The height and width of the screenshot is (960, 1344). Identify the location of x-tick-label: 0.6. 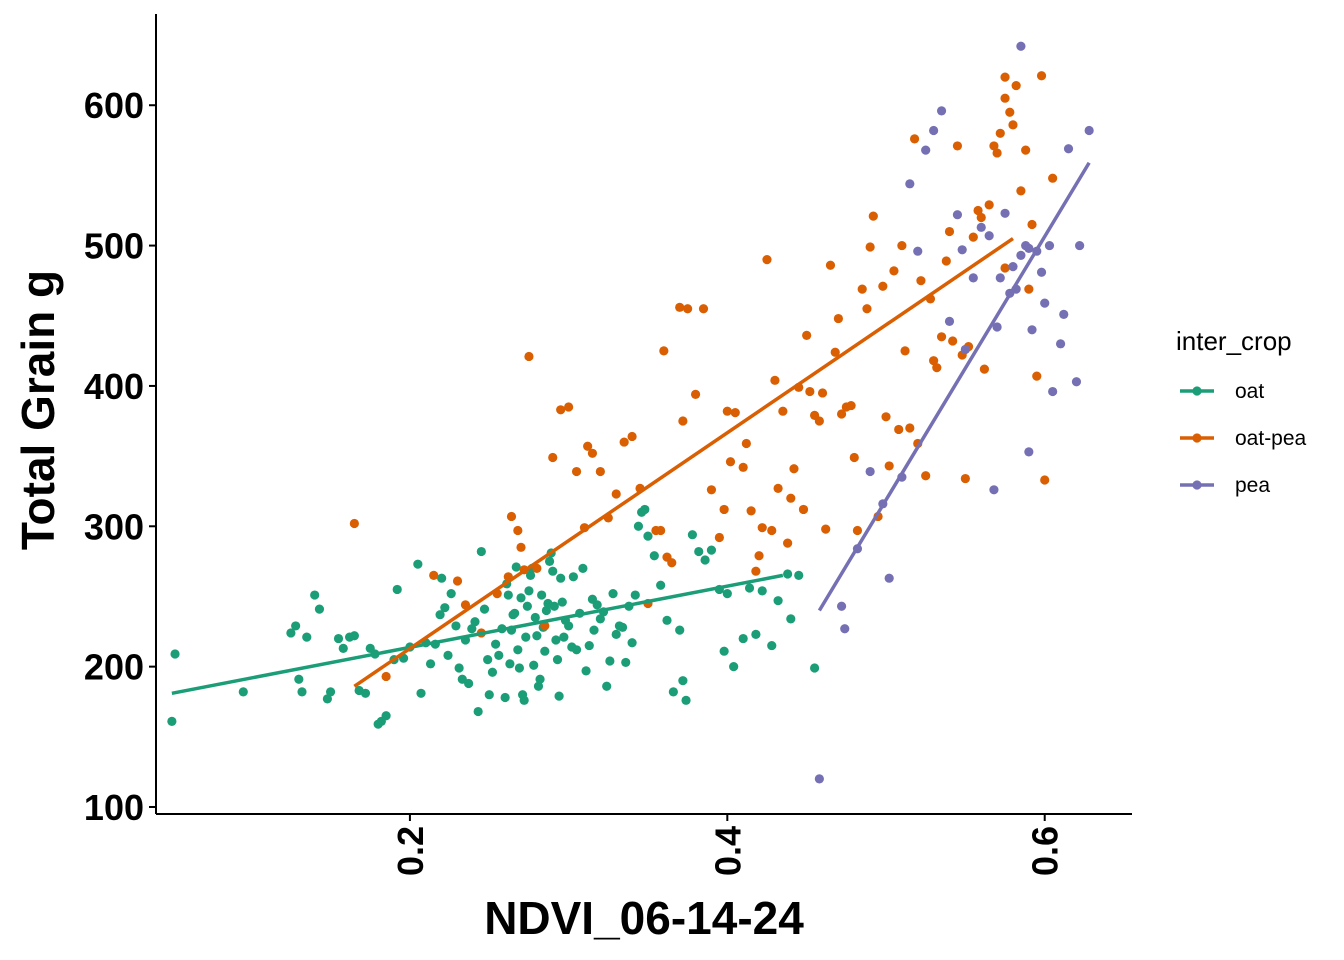
(1045, 851).